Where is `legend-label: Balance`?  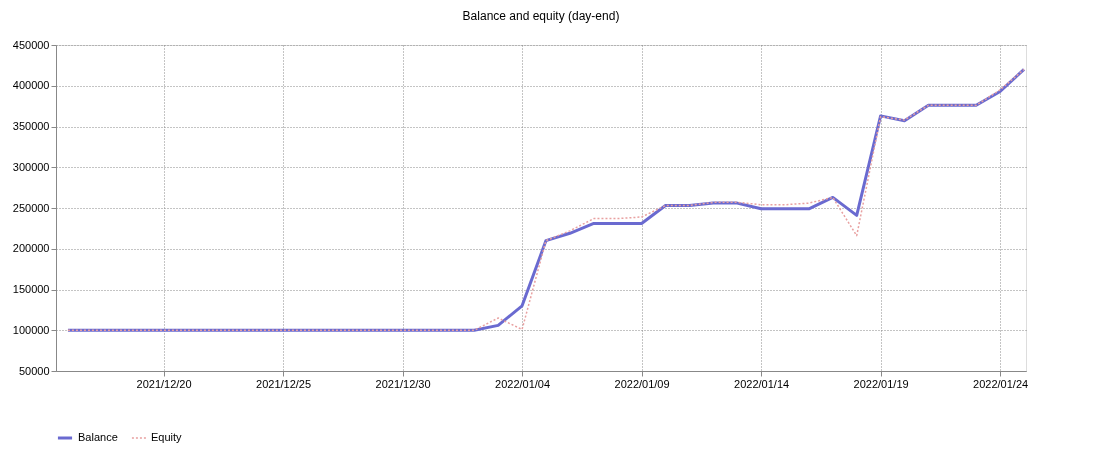 legend-label: Balance is located at coordinates (98, 437).